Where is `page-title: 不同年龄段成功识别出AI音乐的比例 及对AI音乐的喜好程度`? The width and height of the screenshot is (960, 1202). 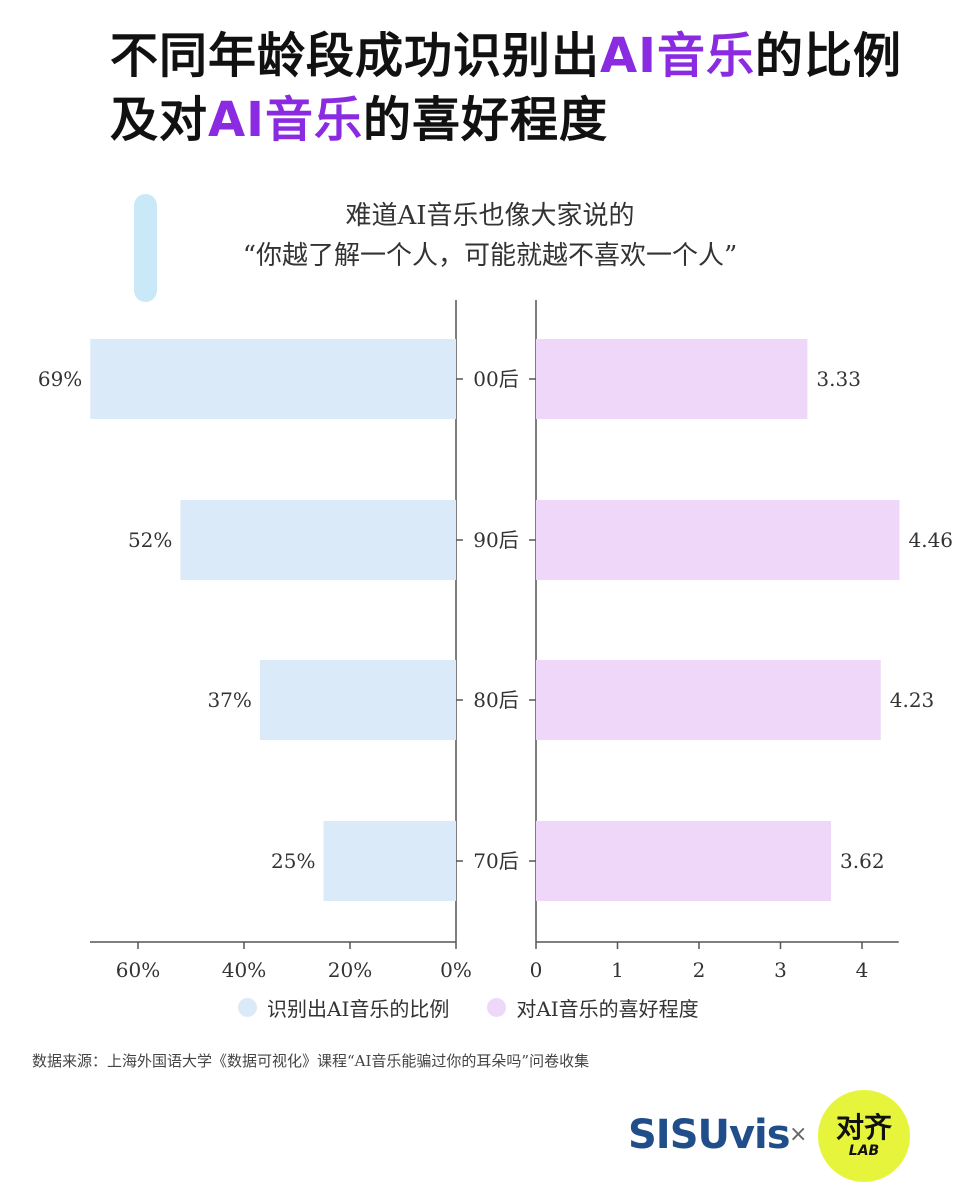 page-title: 不同年龄段成功识别出AI音乐的比例 及对AI音乐的喜好程度 is located at coordinates (506, 88).